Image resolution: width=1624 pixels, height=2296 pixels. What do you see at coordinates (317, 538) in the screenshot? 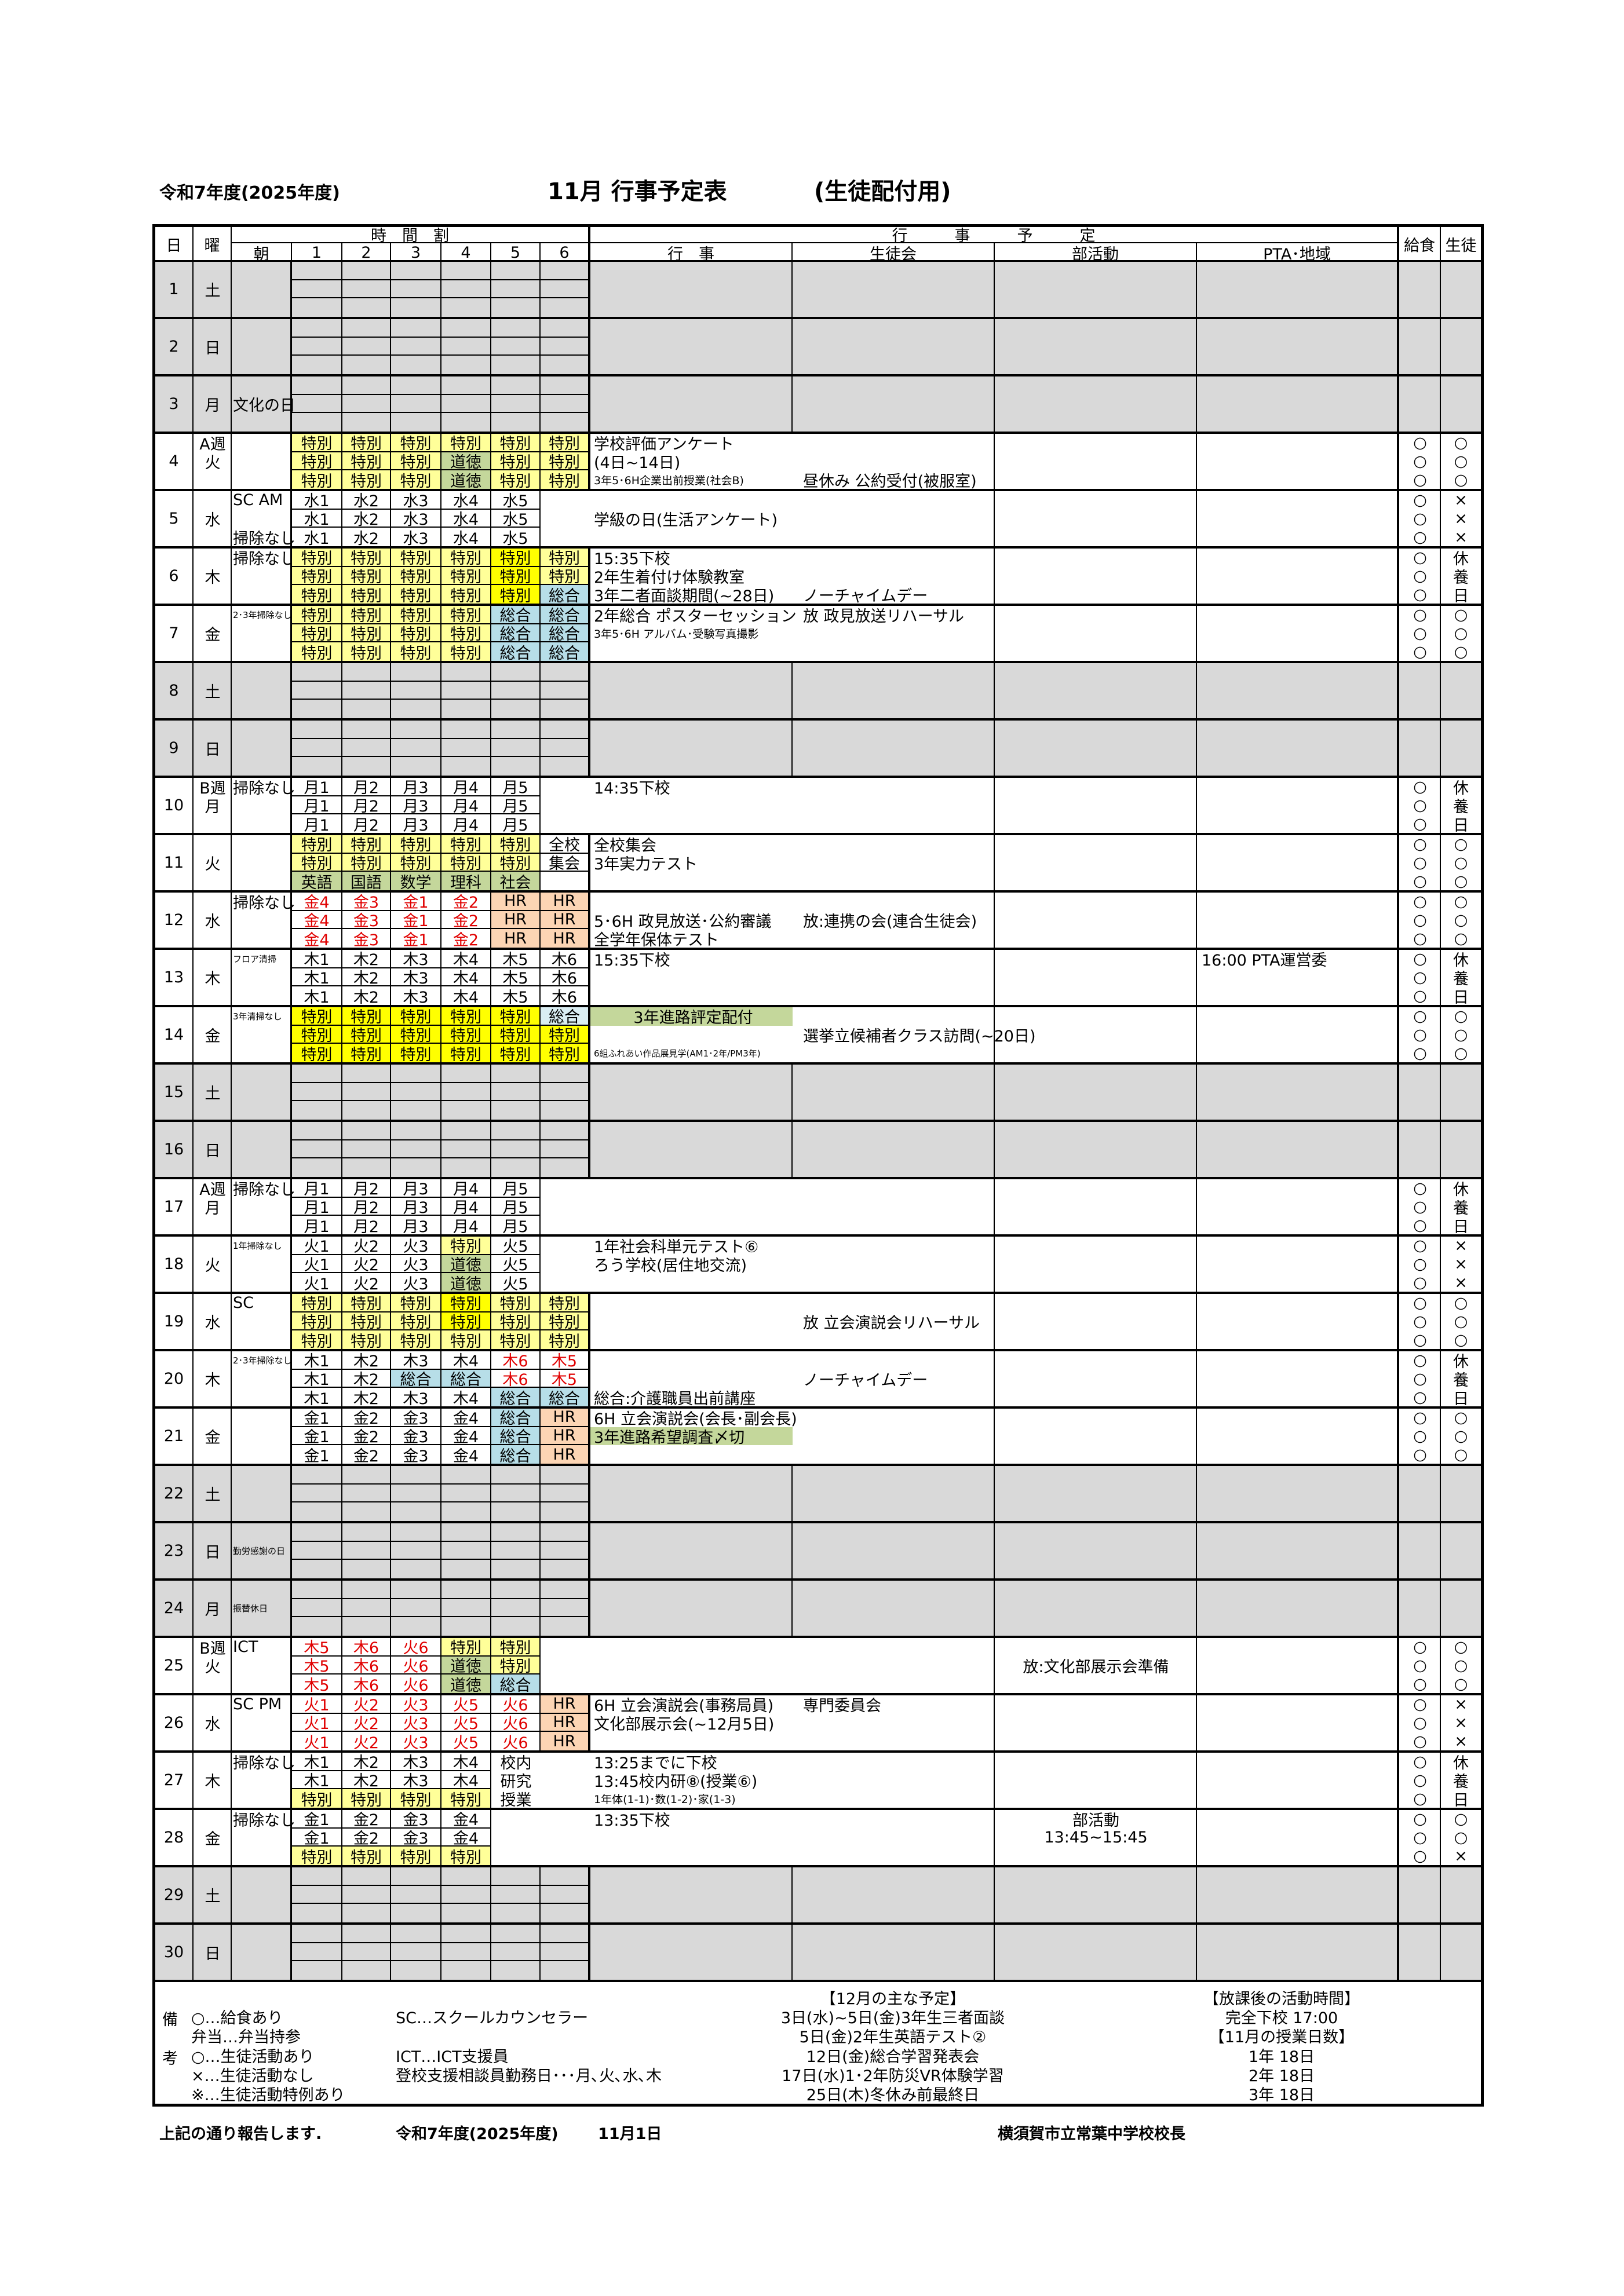
I see `period-cell: 水1` at bounding box center [317, 538].